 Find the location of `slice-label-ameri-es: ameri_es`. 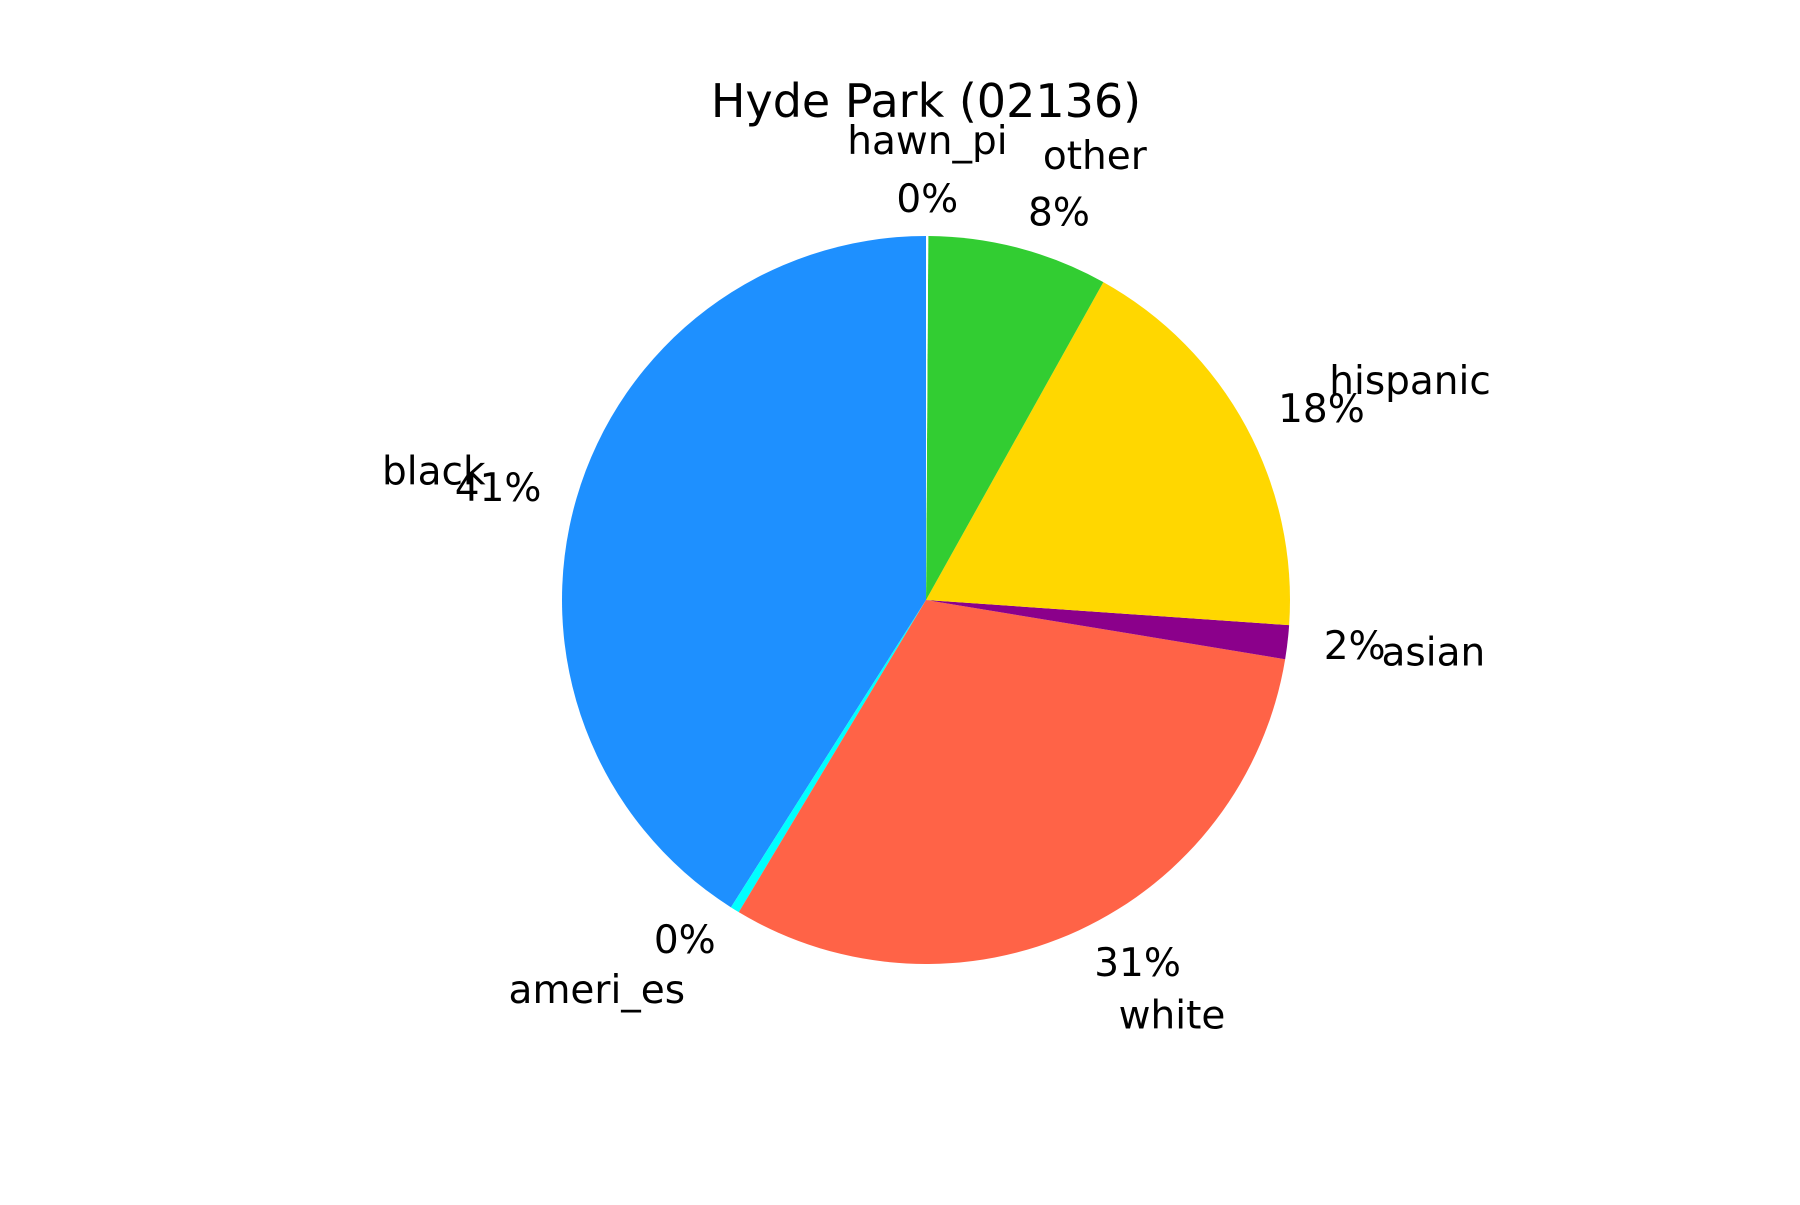

slice-label-ameri-es: ameri_es is located at coordinates (597, 990).